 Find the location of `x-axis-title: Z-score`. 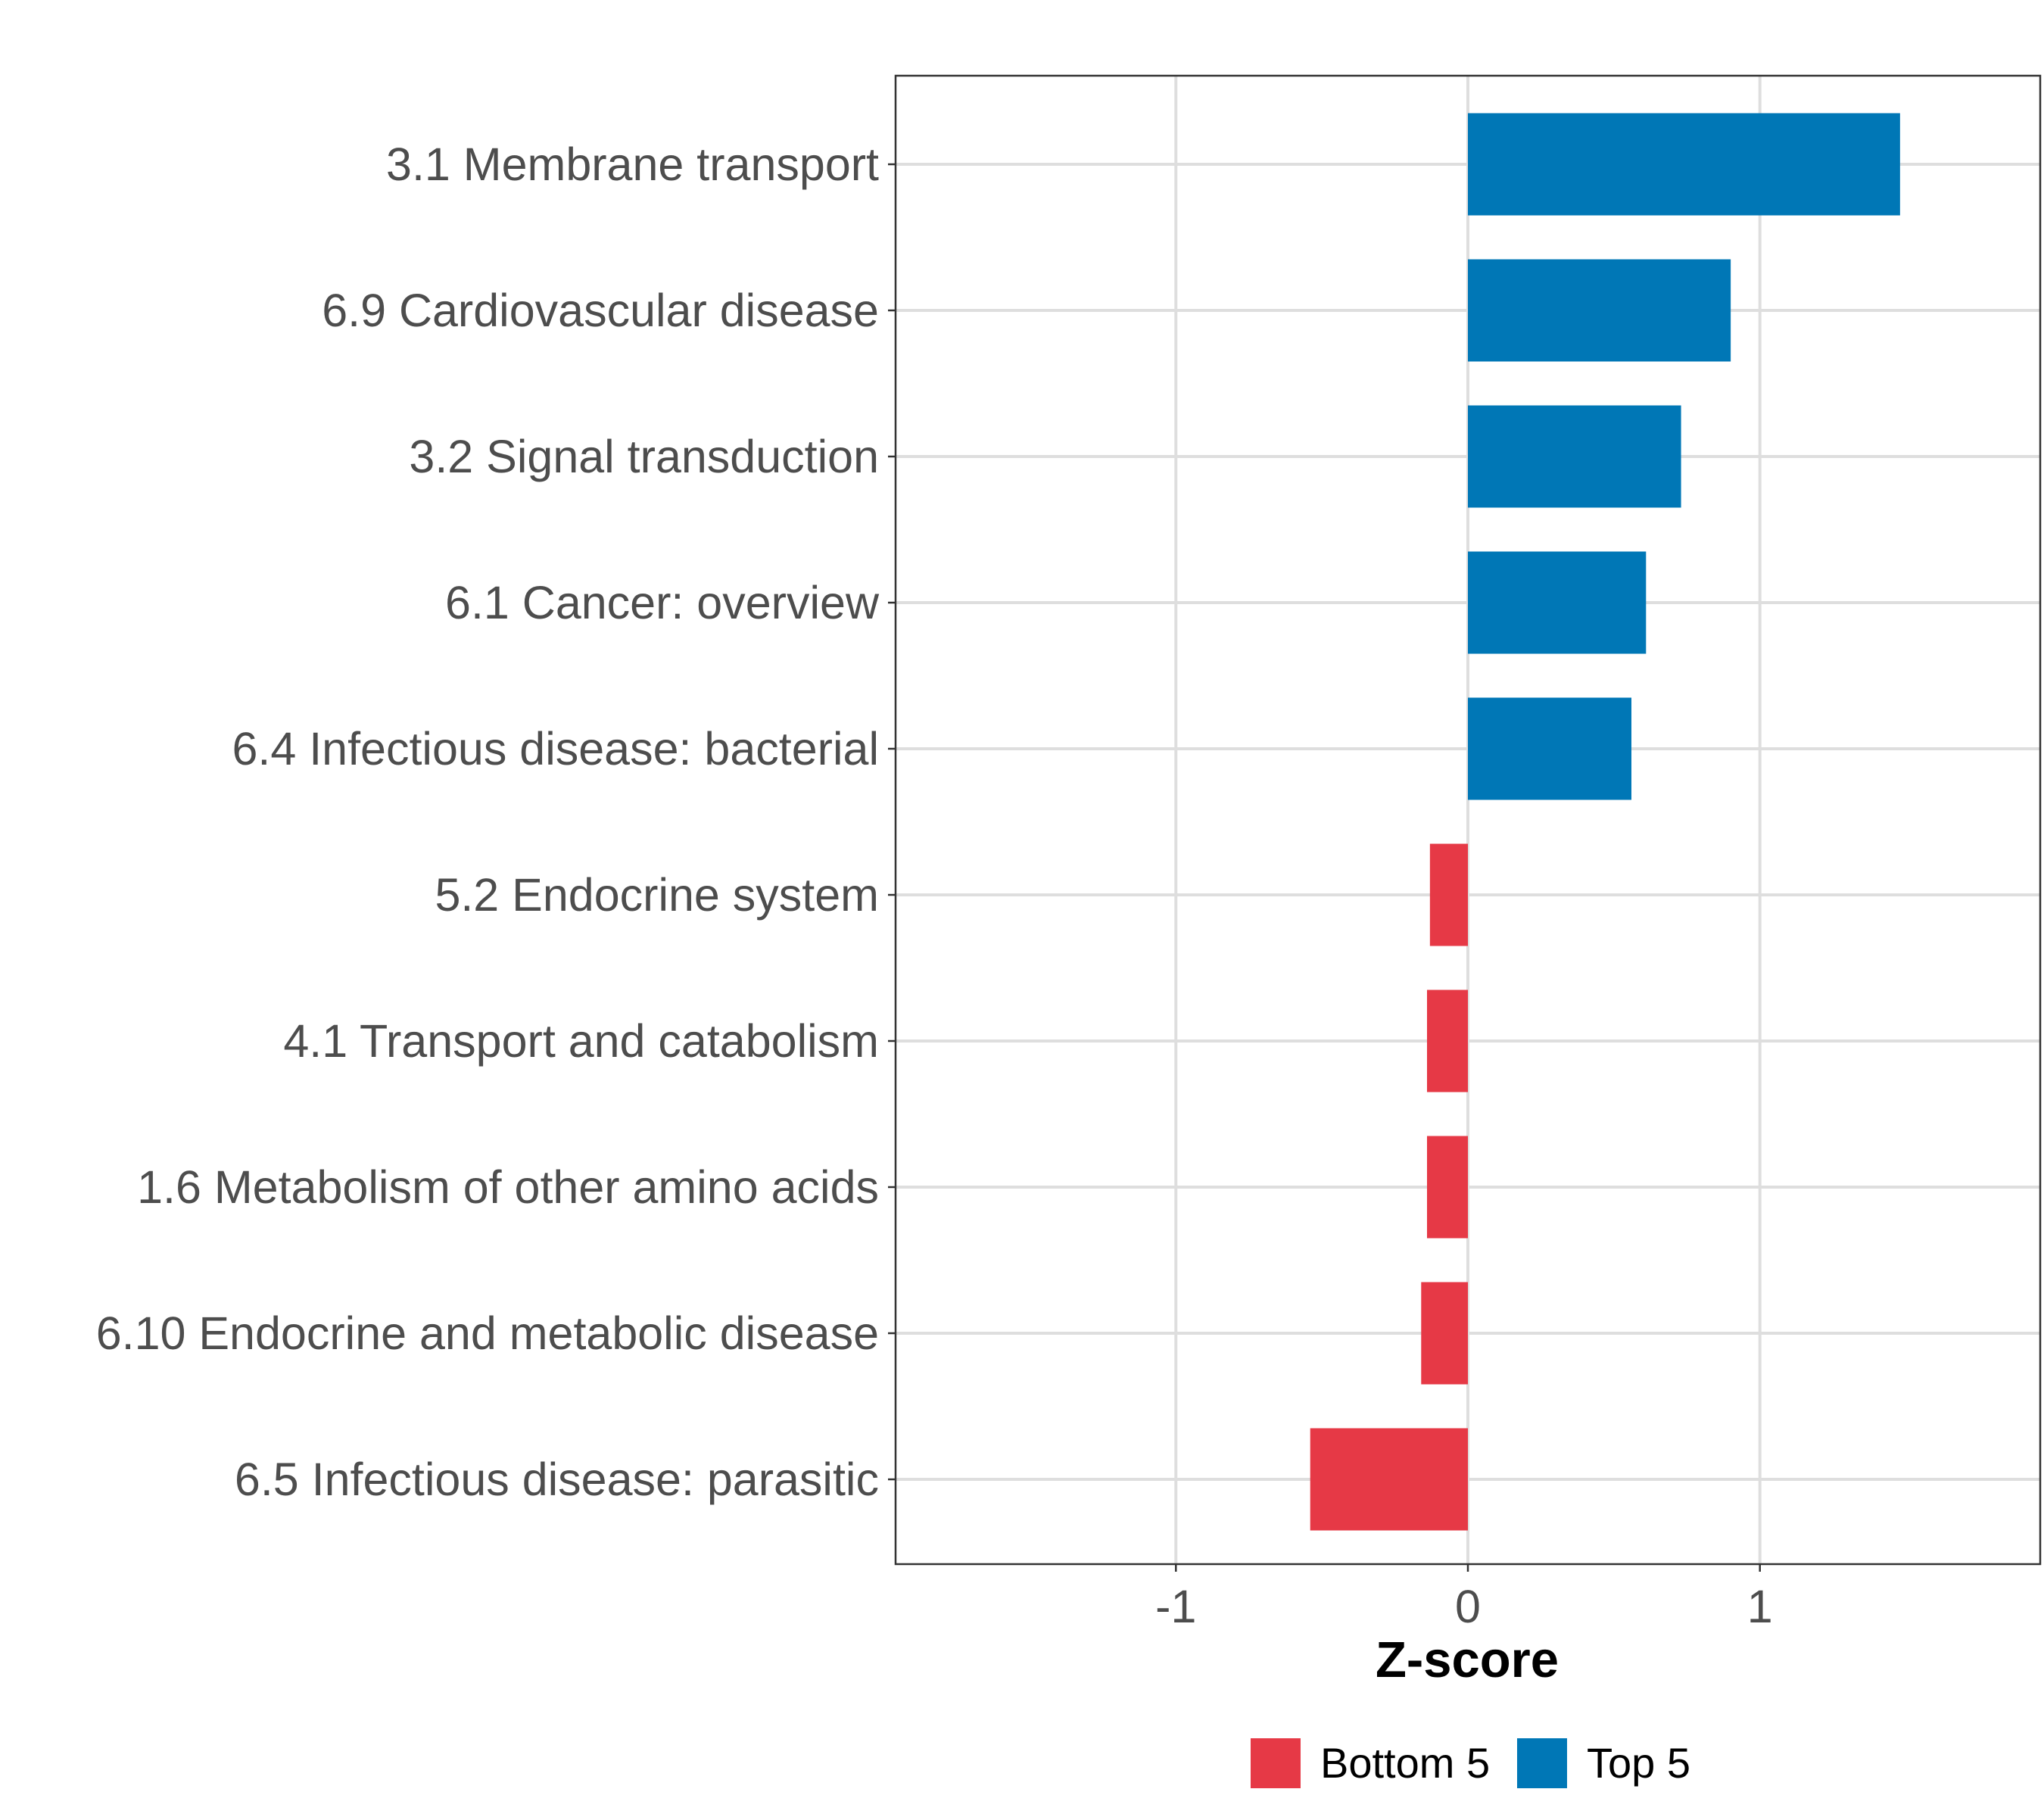

x-axis-title: Z-score is located at coordinates (1468, 1660).